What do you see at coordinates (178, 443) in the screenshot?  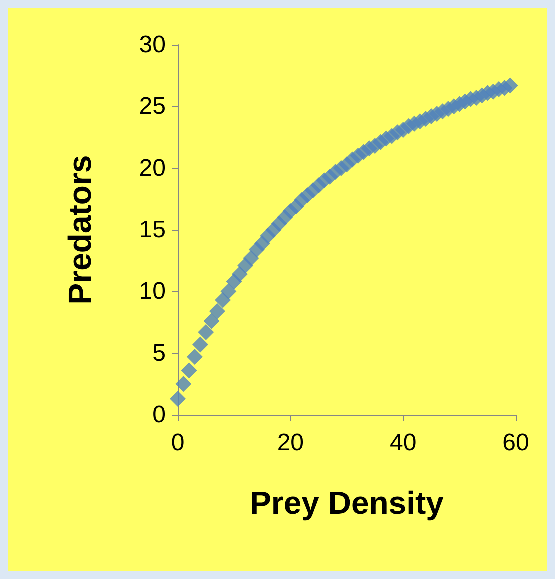 I see `x-tick-label: 0` at bounding box center [178, 443].